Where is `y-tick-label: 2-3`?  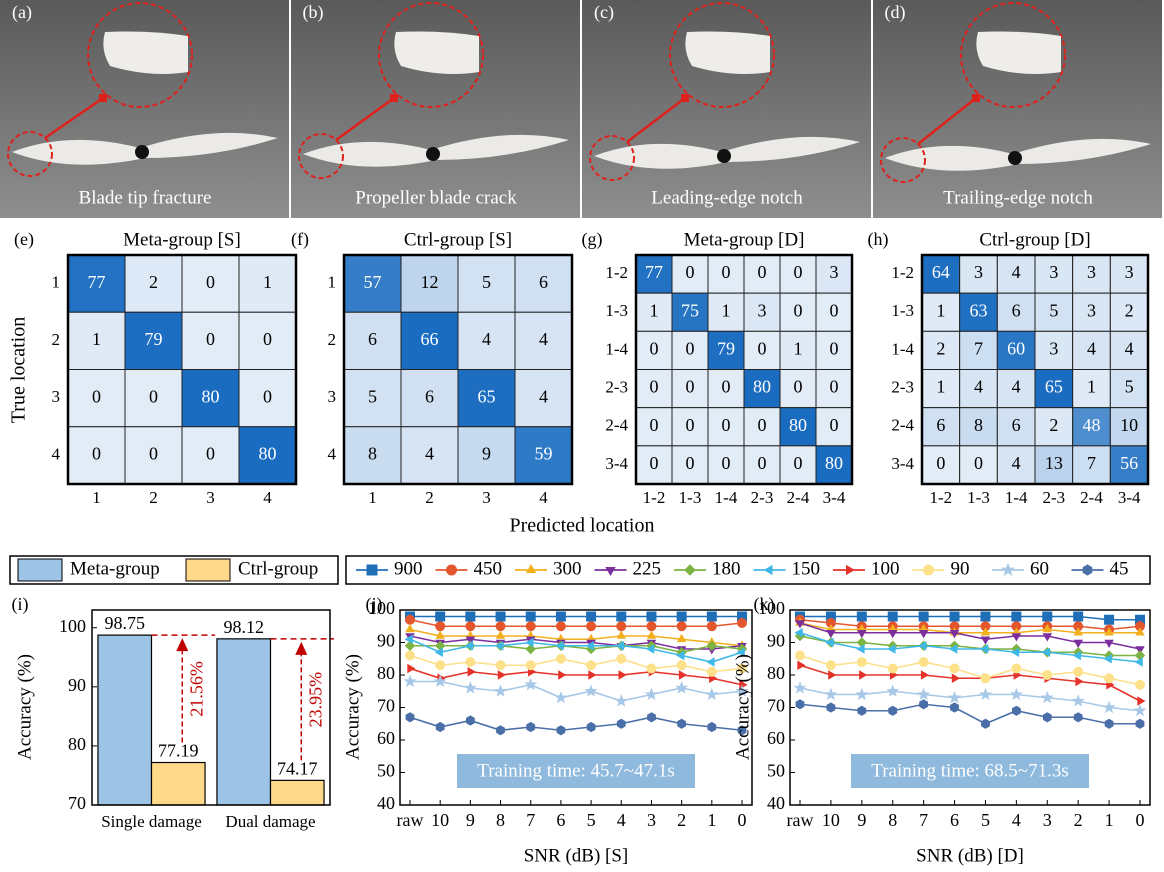 y-tick-label: 2-3 is located at coordinates (616, 386).